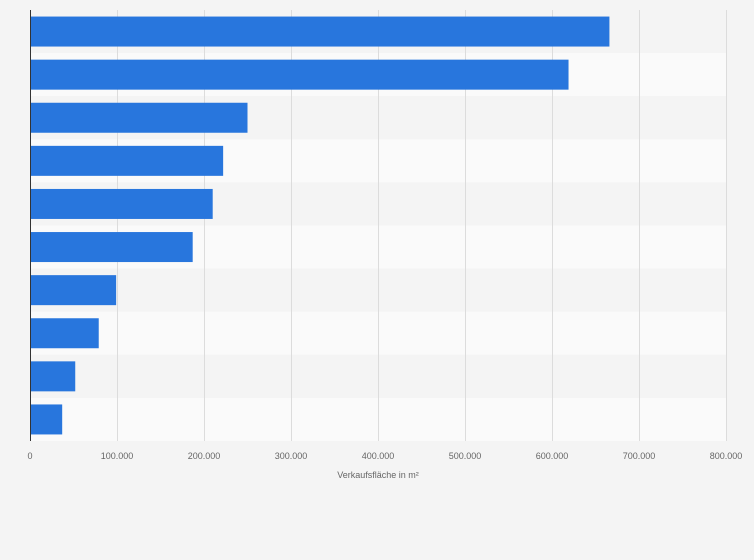 The image size is (754, 560). What do you see at coordinates (465, 456) in the screenshot?
I see `x-tick-label: 500.000` at bounding box center [465, 456].